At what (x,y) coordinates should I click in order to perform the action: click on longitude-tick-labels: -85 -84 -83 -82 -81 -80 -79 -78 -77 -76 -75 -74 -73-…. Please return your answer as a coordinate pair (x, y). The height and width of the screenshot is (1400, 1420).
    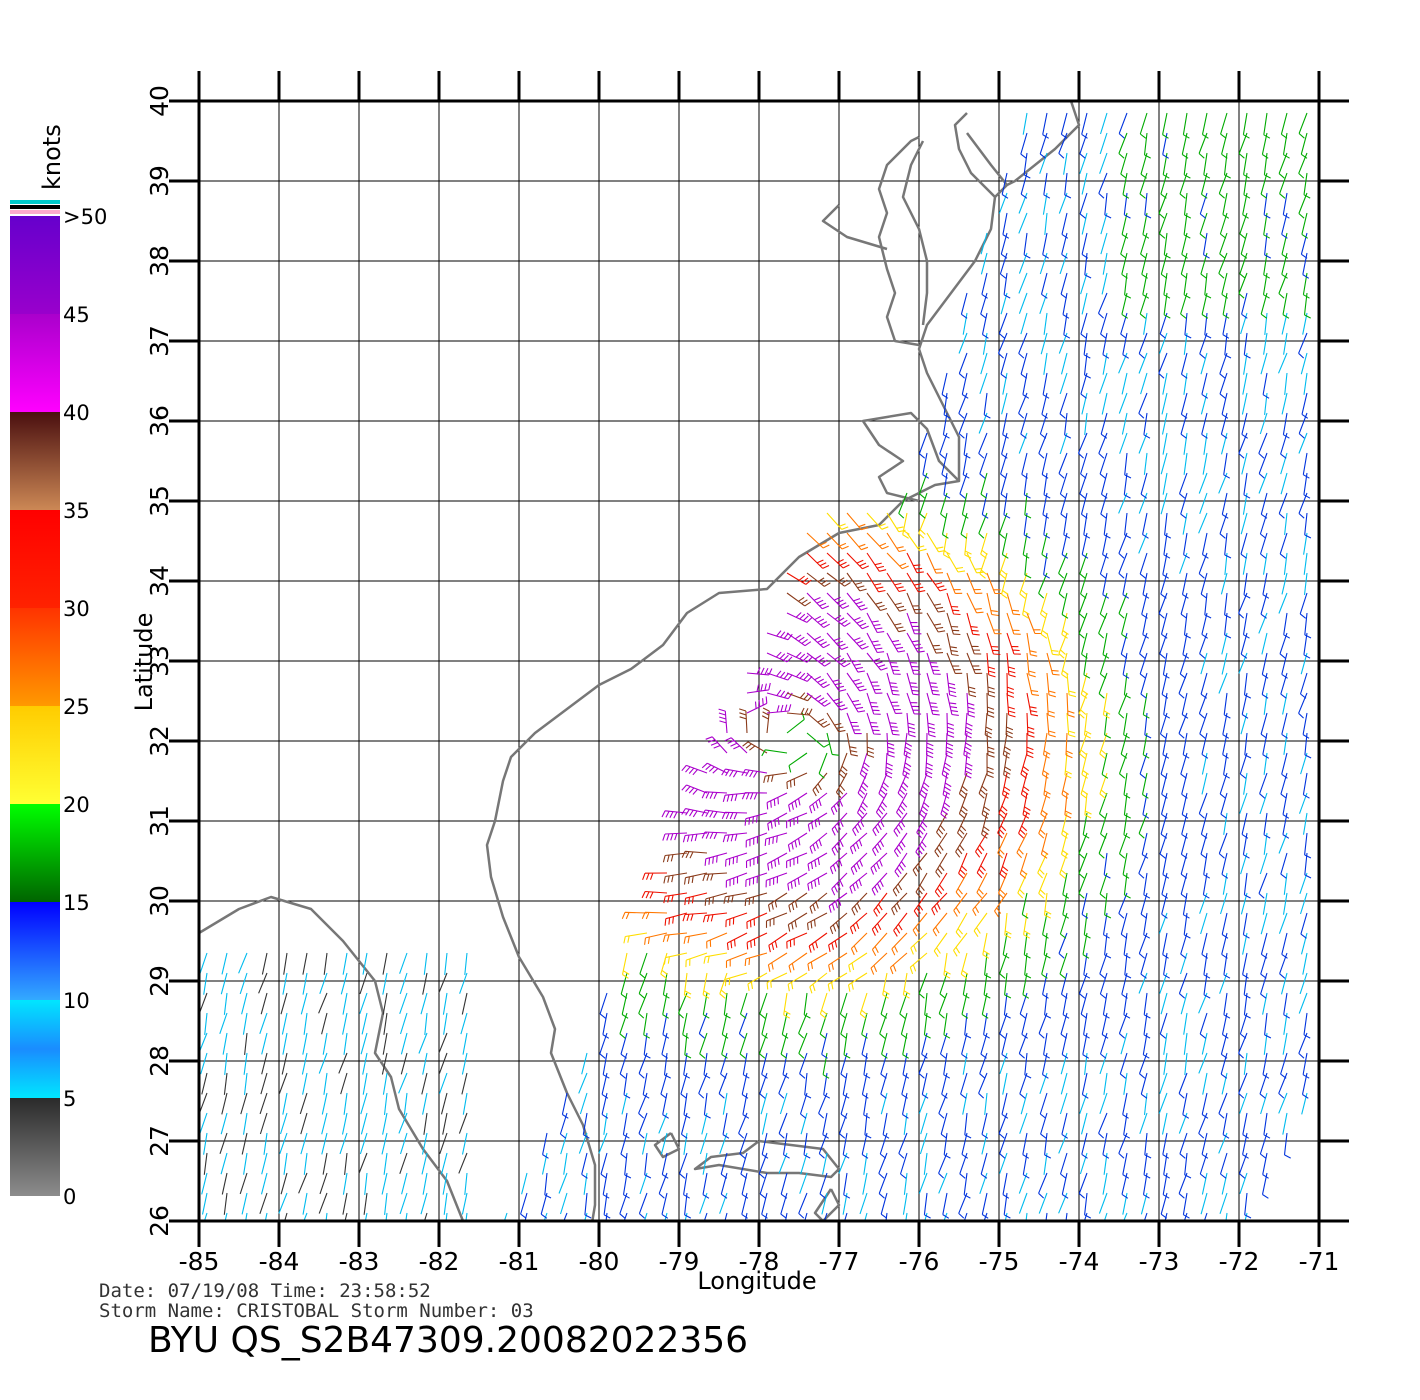
    Looking at the image, I should click on (759, 1261).